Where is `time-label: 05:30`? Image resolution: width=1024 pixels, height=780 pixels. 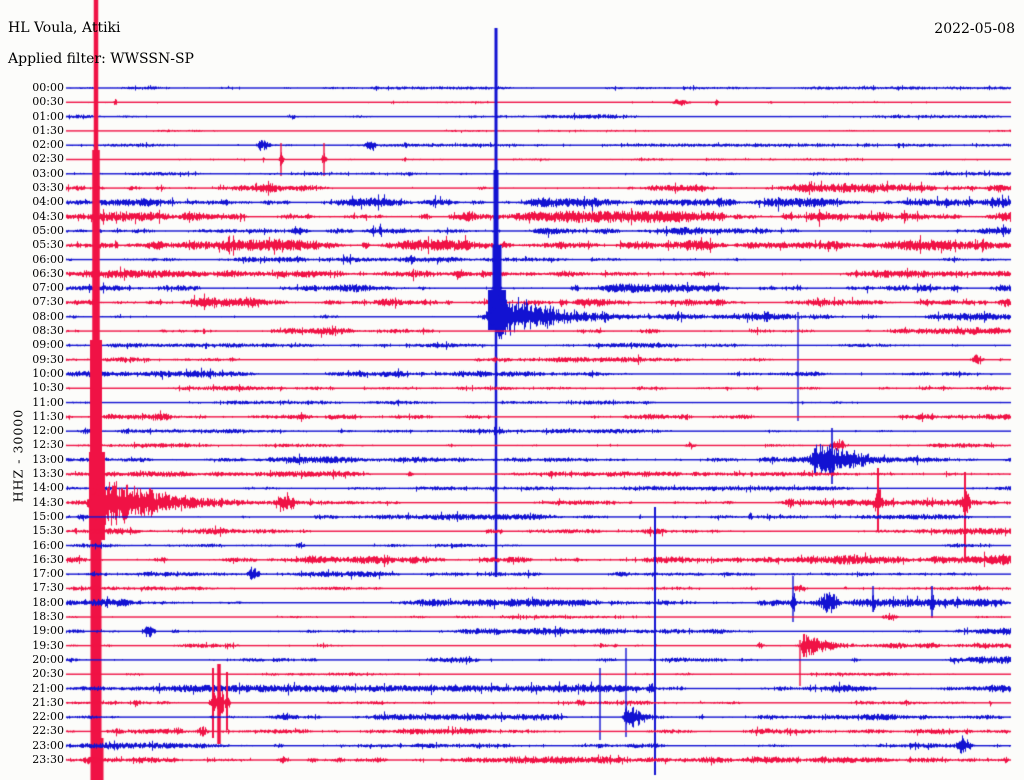 time-label: 05:30 is located at coordinates (48, 245).